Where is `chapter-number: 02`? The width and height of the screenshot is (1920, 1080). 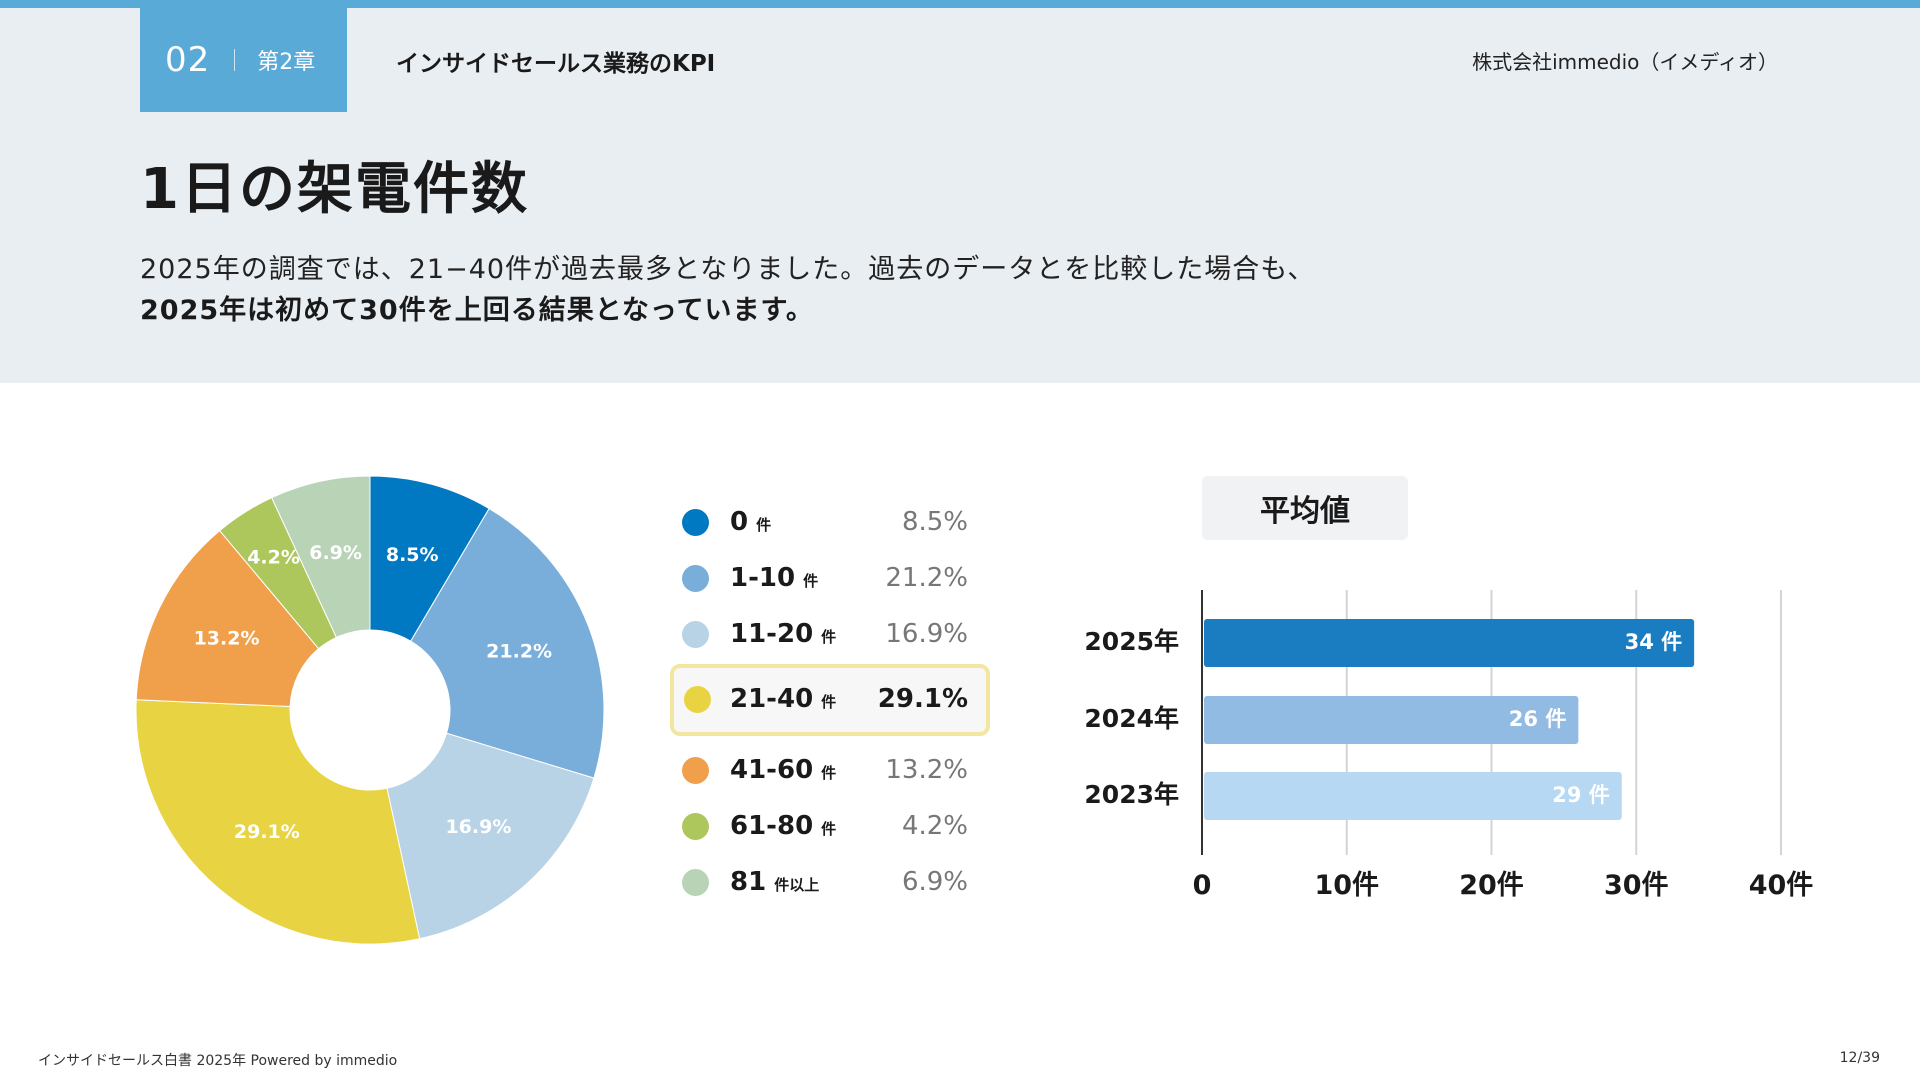 chapter-number: 02 is located at coordinates (188, 60).